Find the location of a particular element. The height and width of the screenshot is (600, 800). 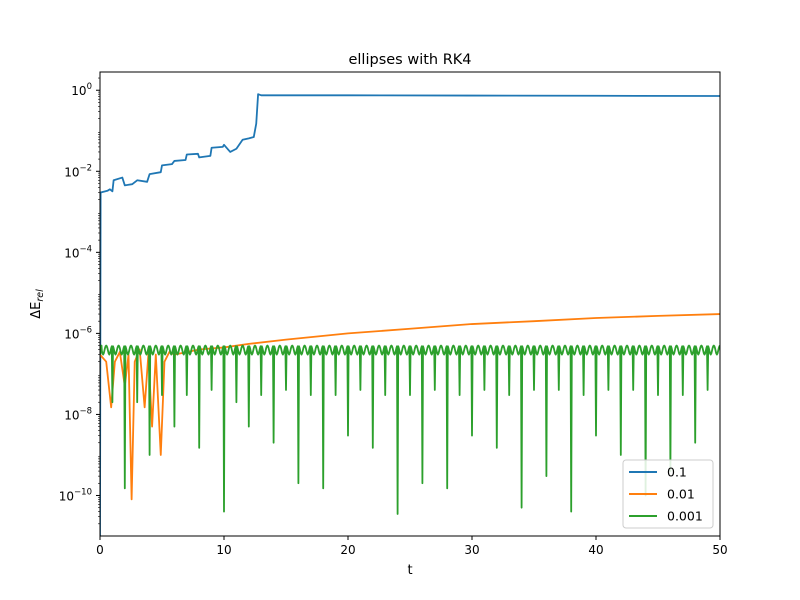

legend: 0.1 0.01 0.001 is located at coordinates (668, 494).